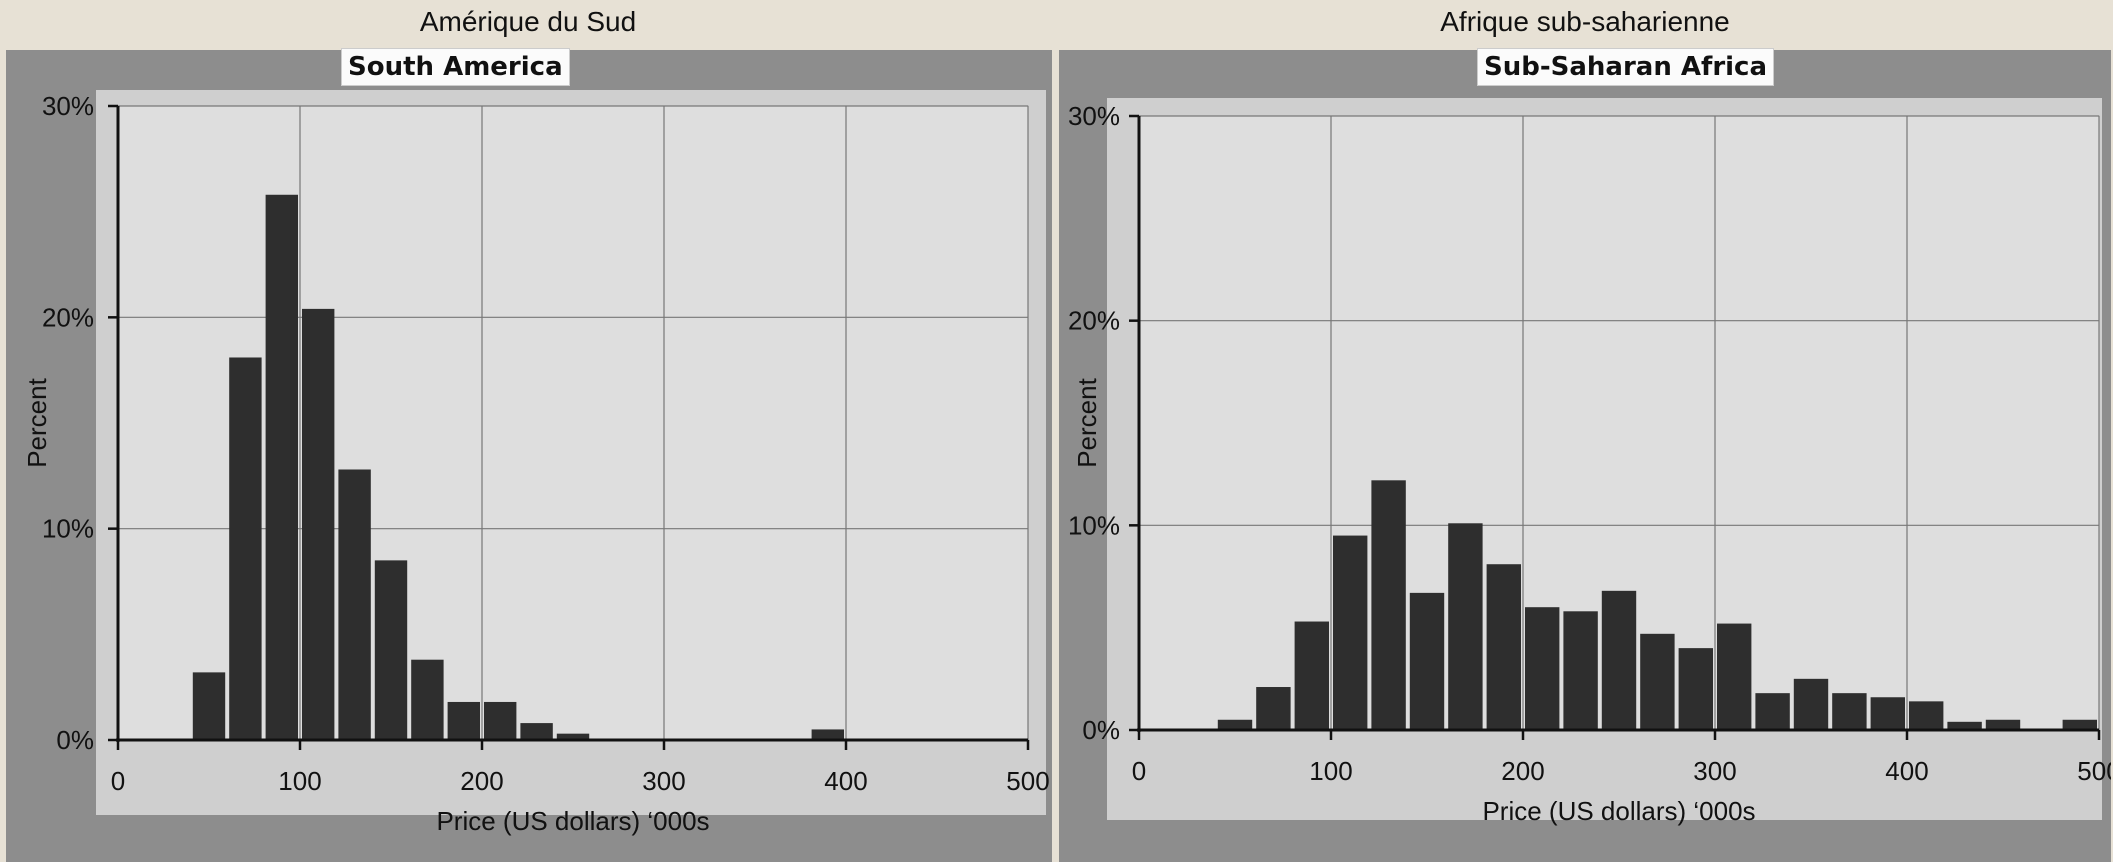  I want to click on chart-title: Sub-Saharan Africa, so click(1626, 67).